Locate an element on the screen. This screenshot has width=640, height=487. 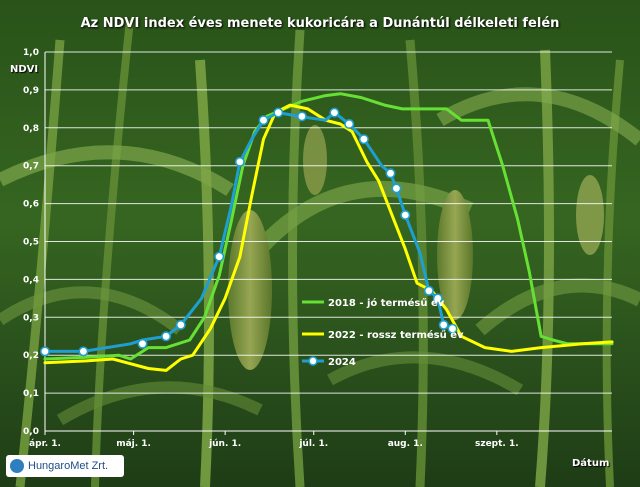
y-tick-label: 0,5 is located at coordinates (31, 243).